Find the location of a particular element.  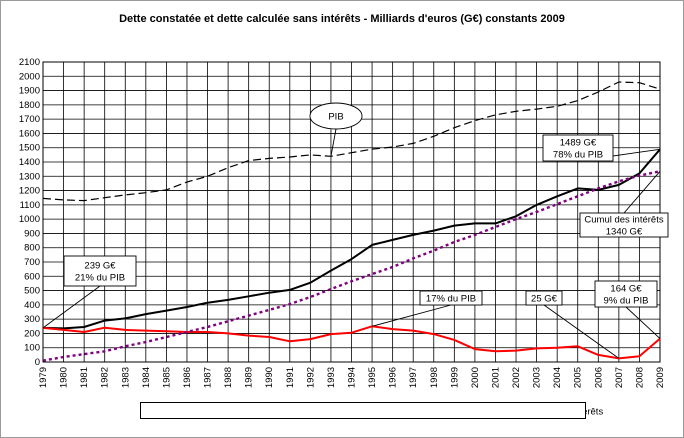

x-tick-label: 1983 is located at coordinates (125, 377).